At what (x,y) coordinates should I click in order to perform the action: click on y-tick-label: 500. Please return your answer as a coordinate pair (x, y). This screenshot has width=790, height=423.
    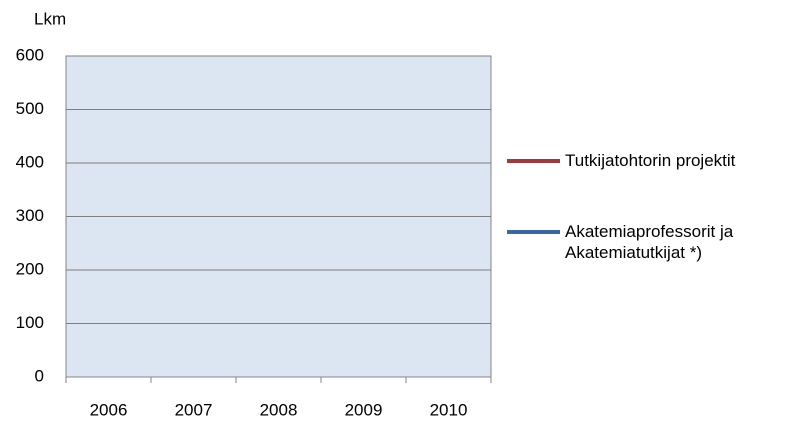
    Looking at the image, I should click on (30, 108).